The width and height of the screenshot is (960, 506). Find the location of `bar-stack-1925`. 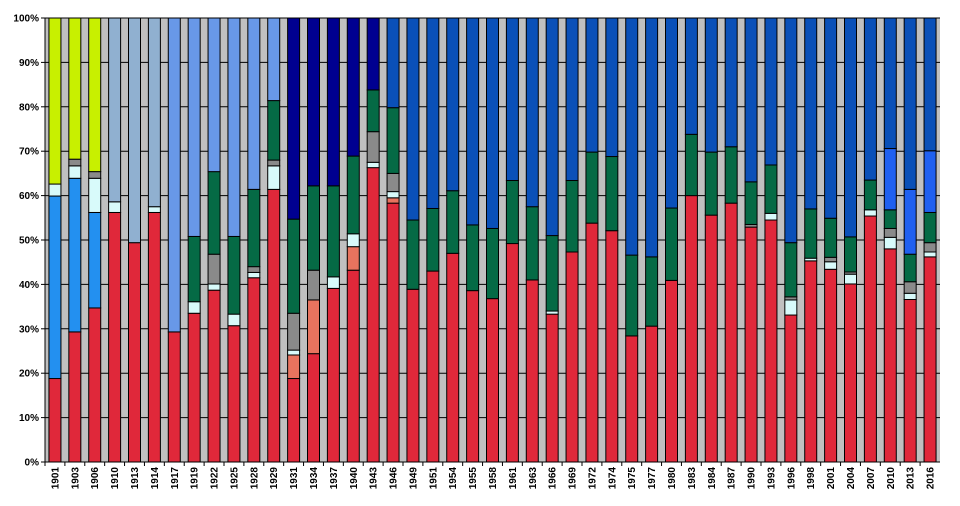

bar-stack-1925 is located at coordinates (234, 240).